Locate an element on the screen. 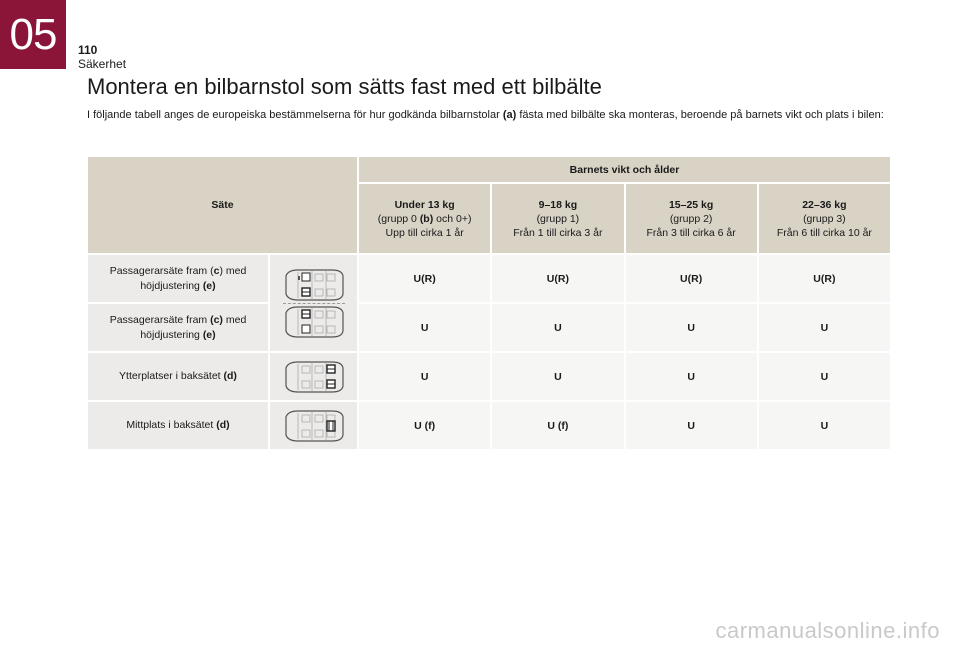  table-row: Ytterplatser i baksätet (d) U U U is located at coordinates (489, 376).